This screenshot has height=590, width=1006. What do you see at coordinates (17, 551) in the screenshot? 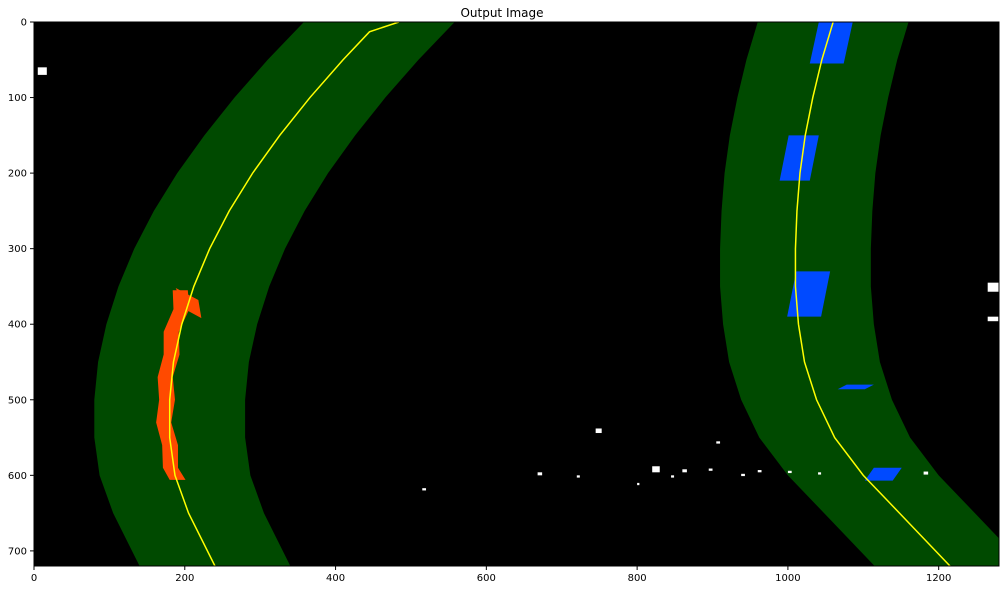
I see `y-tick-label-700: 700` at bounding box center [17, 551].